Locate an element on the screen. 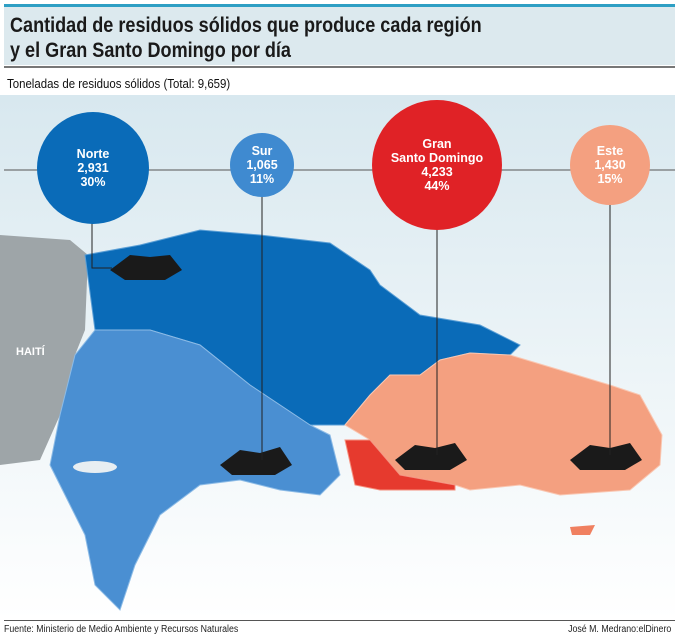 This screenshot has height=643, width=675. bubble-gran-santo-domingo: Gran Santo Domingo 4,233 44% is located at coordinates (437, 165).